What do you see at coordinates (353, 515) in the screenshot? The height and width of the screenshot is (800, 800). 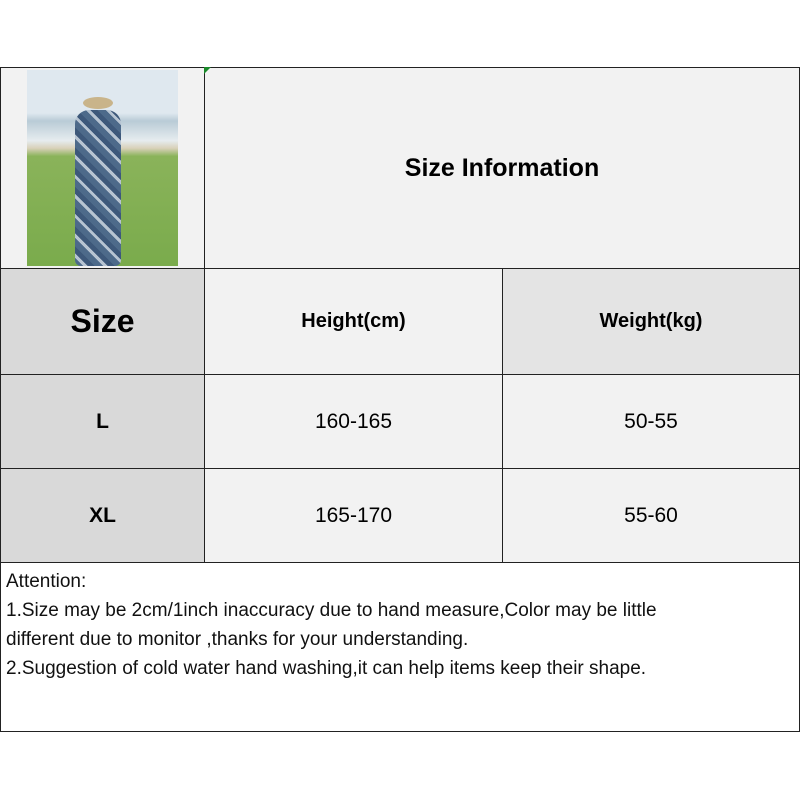 I see `table-row-height: 165-170` at bounding box center [353, 515].